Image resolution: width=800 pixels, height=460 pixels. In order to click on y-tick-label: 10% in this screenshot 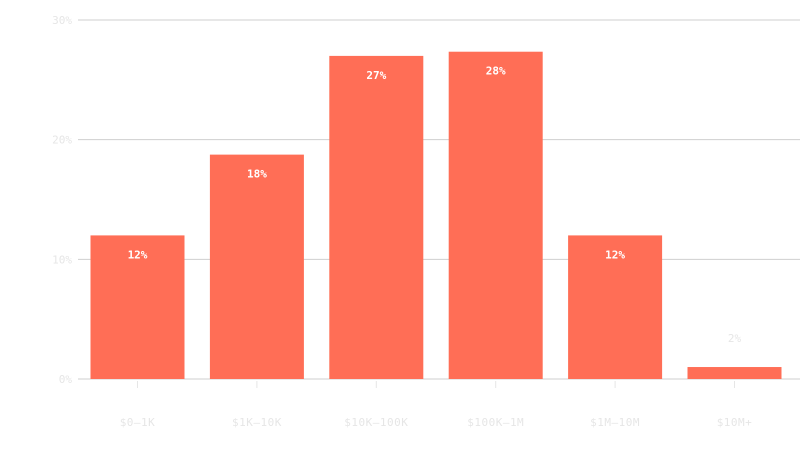, I will do `click(62, 259)`.